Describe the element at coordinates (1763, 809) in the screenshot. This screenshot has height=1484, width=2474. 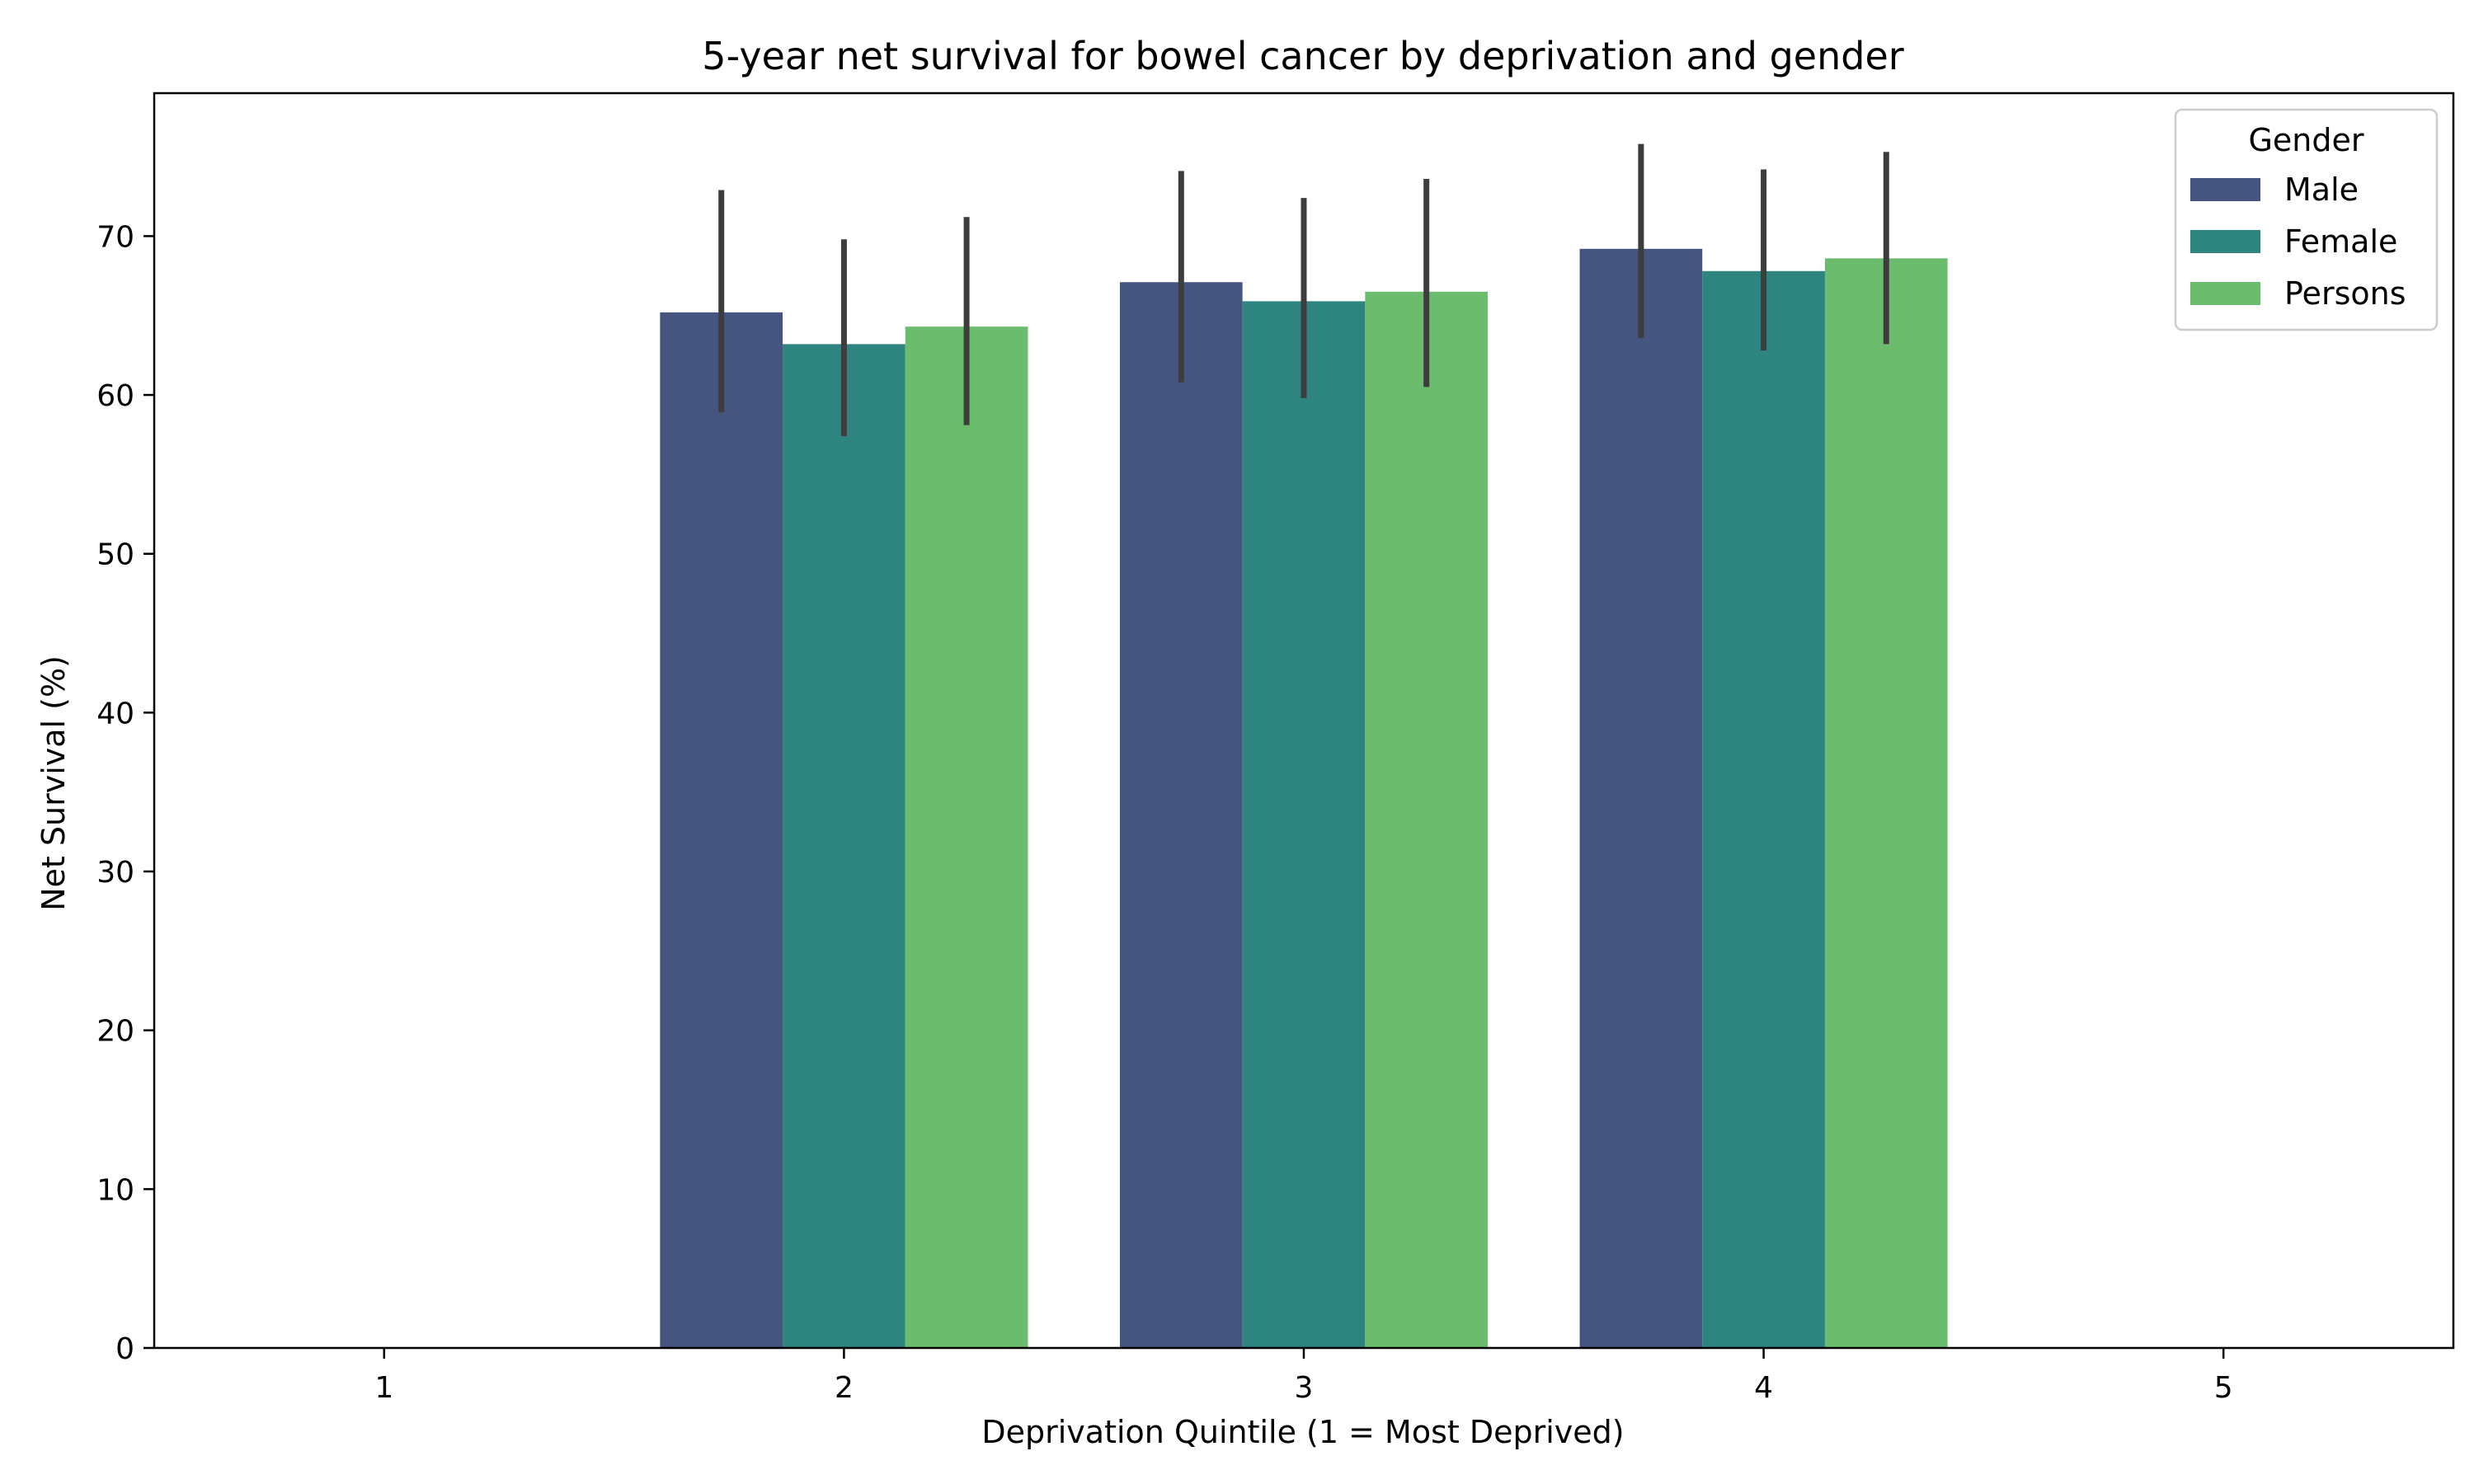
I see `bar-female-q4` at that location.